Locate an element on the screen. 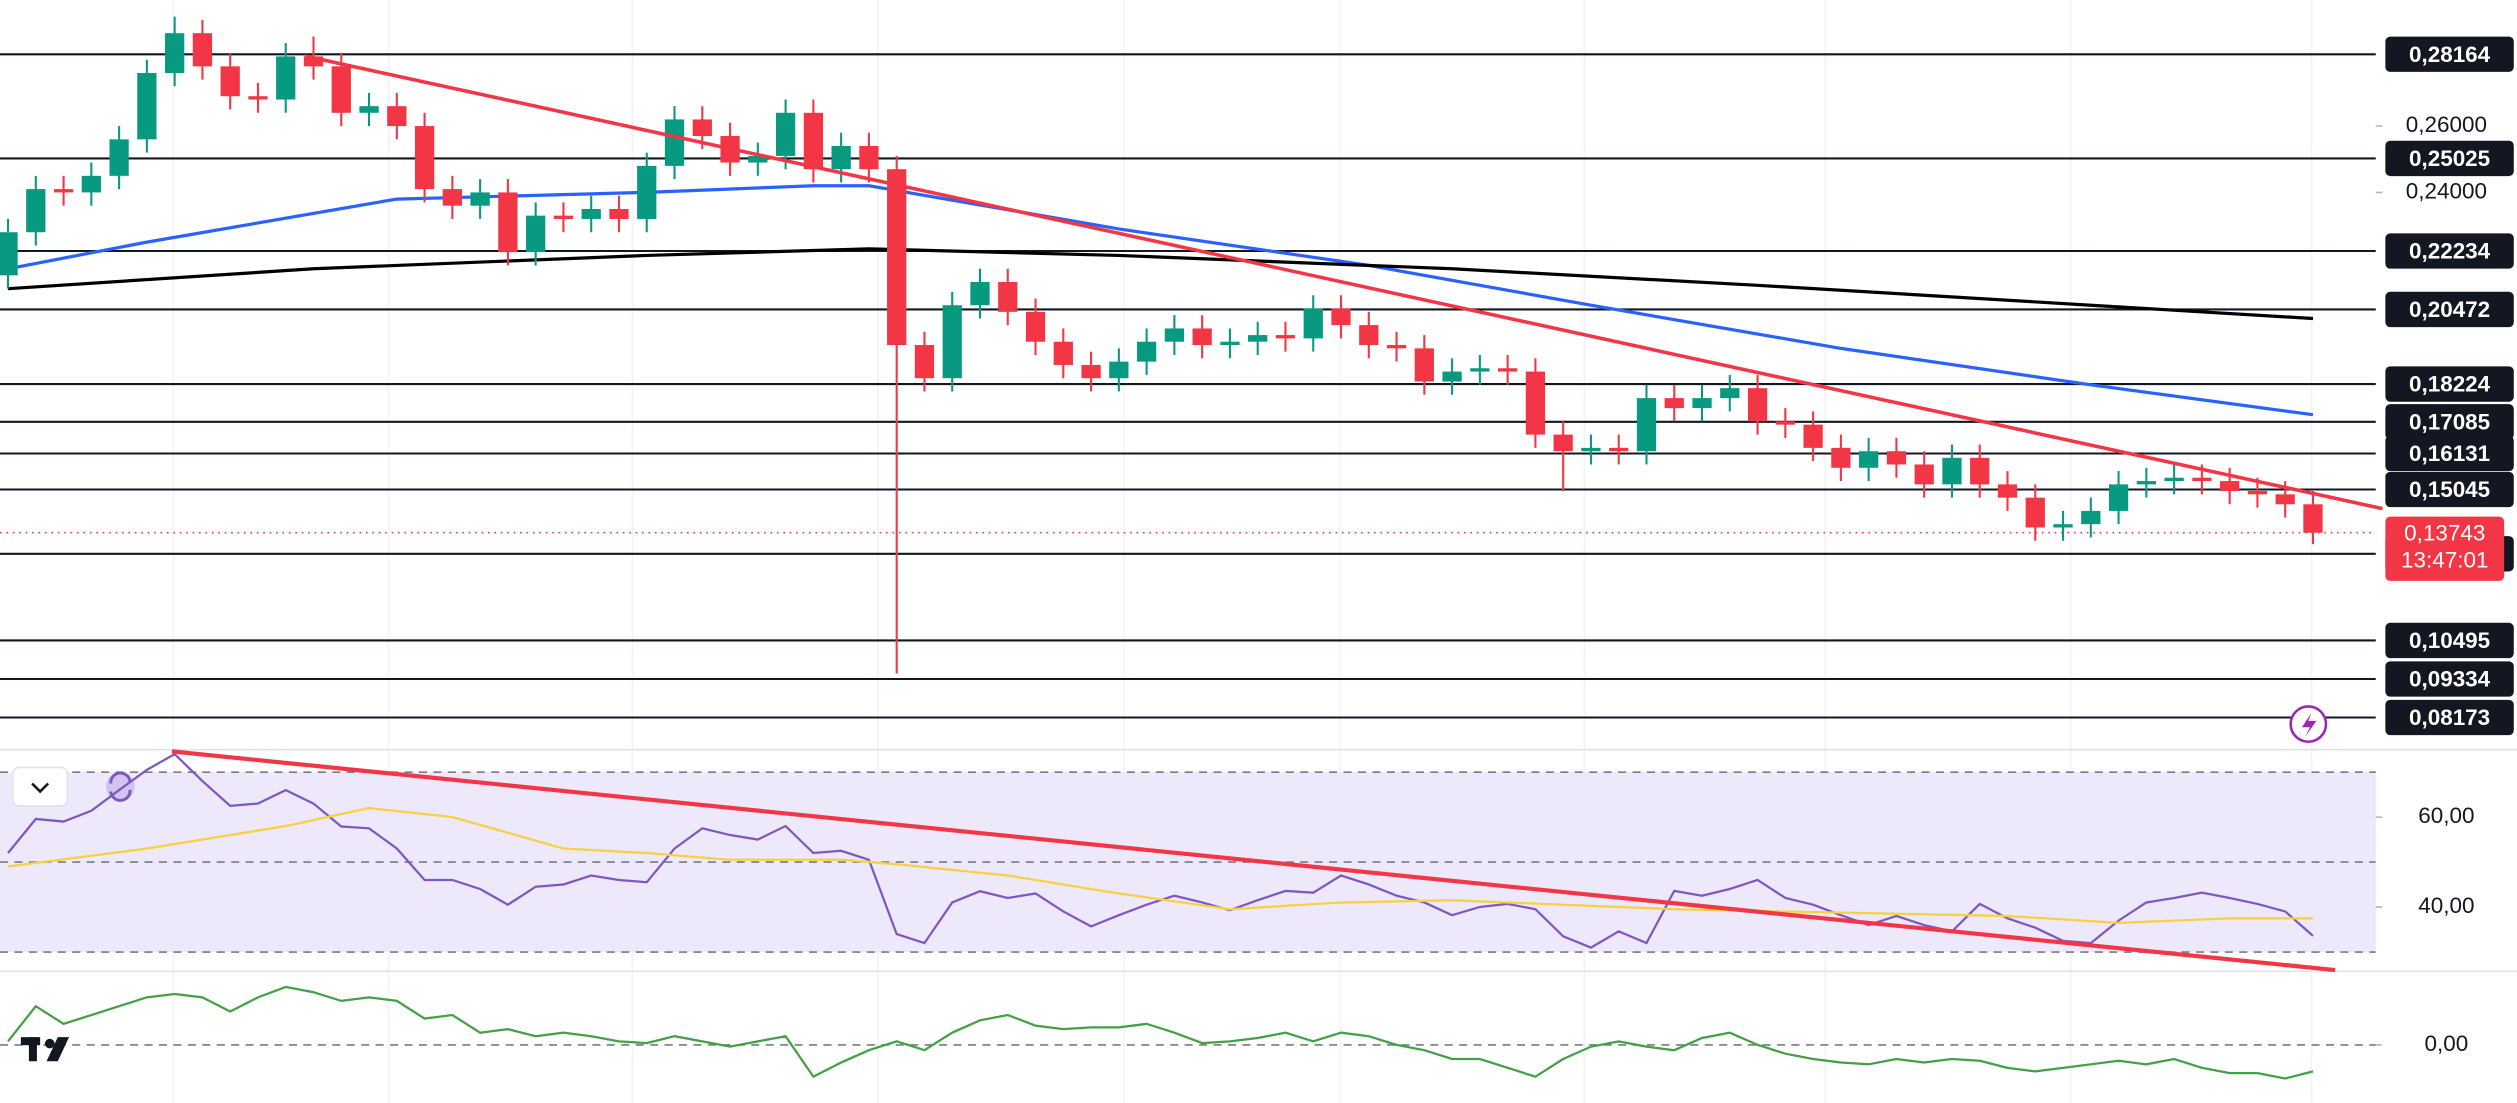 The image size is (2517, 1103). refresh-icon is located at coordinates (120, 786).